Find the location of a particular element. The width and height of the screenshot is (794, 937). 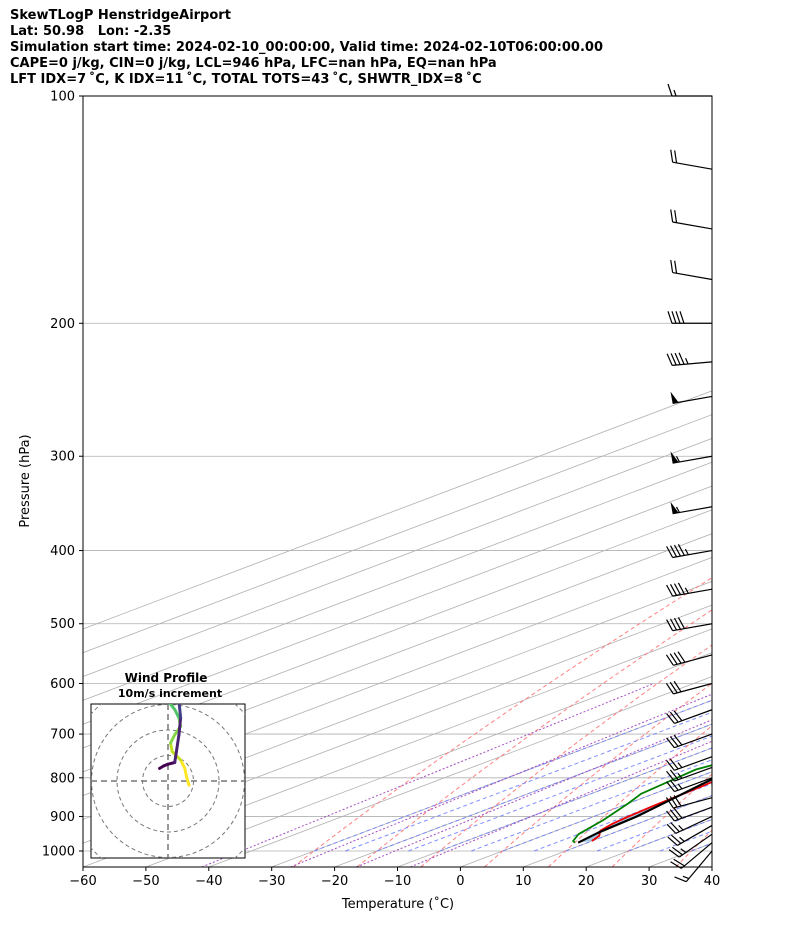

x-tick-label: 30 is located at coordinates (649, 881).